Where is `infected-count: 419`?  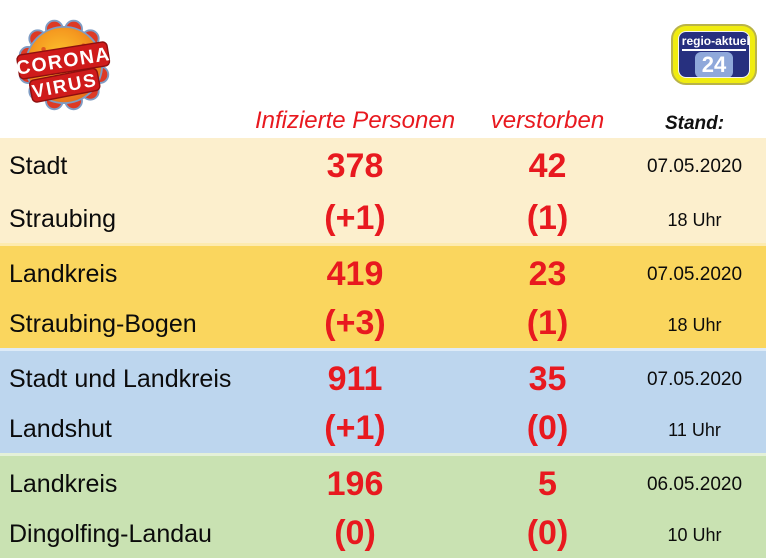
infected-count: 419 is located at coordinates (355, 274).